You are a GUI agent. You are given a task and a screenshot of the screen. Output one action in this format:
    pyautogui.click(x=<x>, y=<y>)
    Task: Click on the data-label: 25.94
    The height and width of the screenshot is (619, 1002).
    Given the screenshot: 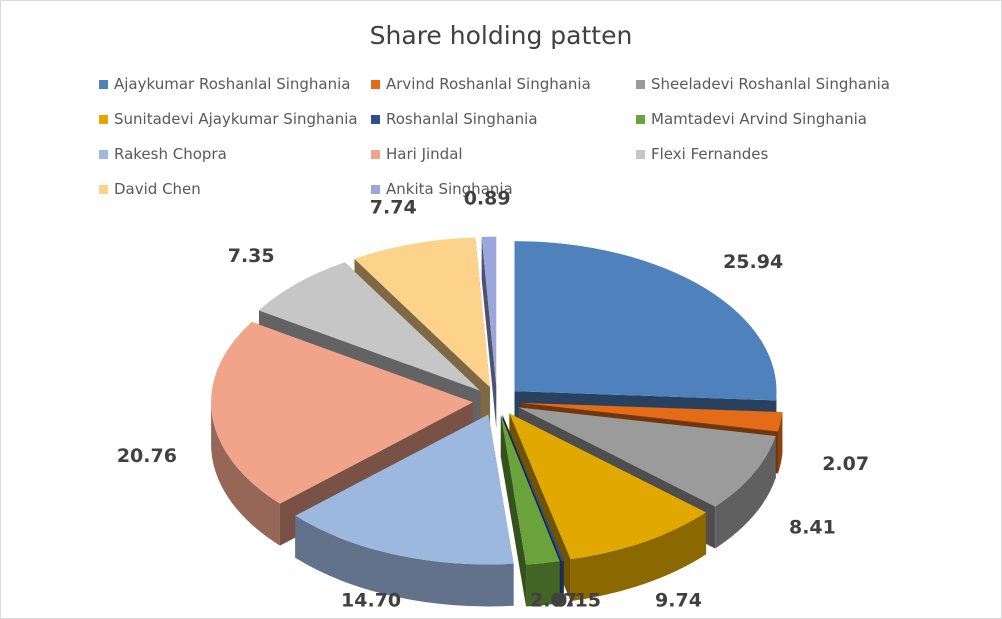 What is the action you would take?
    pyautogui.click(x=753, y=262)
    